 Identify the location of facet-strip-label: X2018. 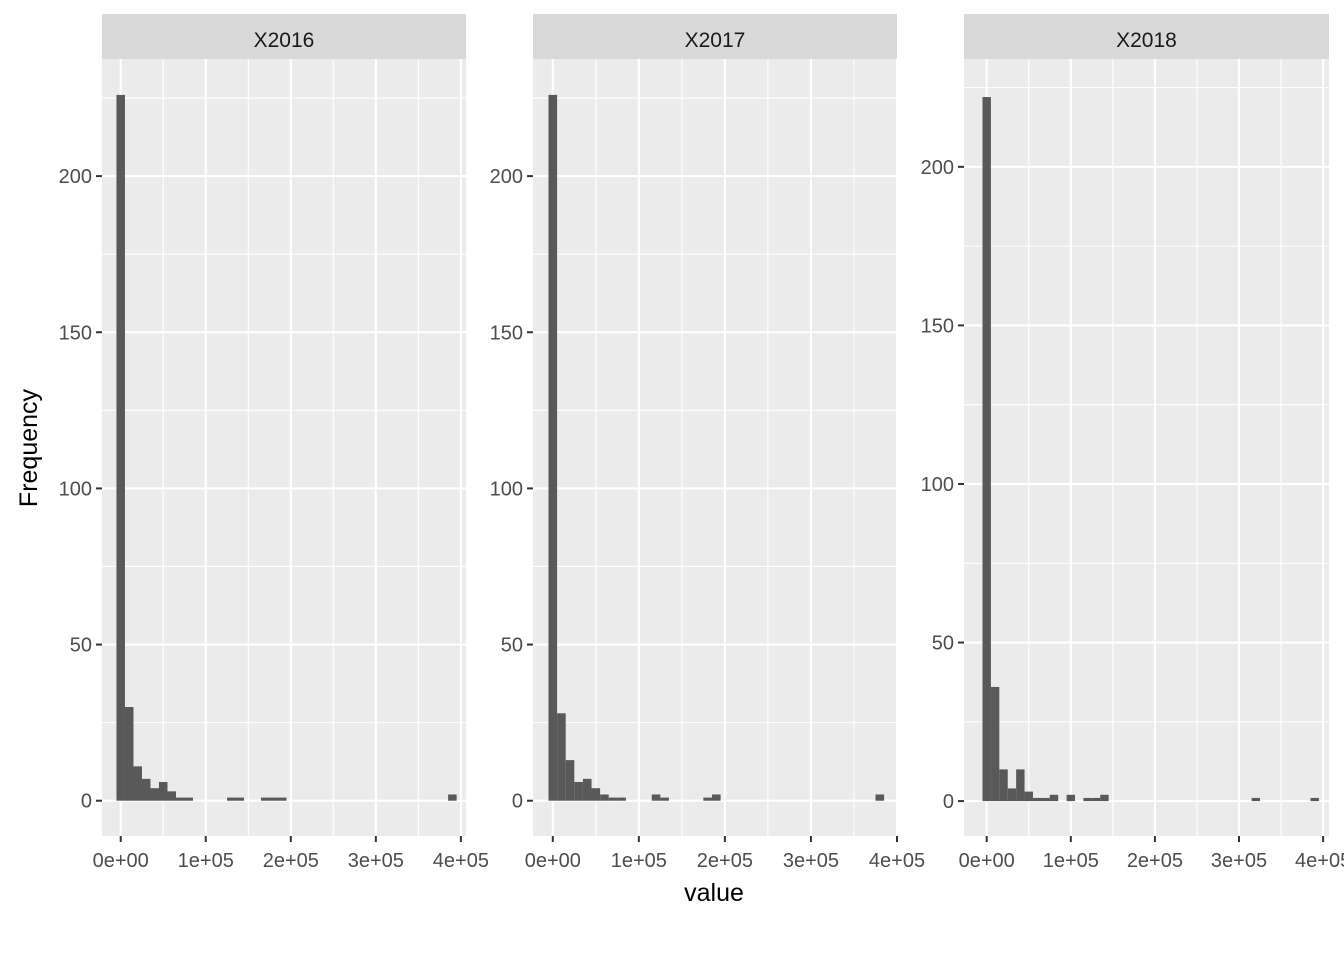
(1146, 40).